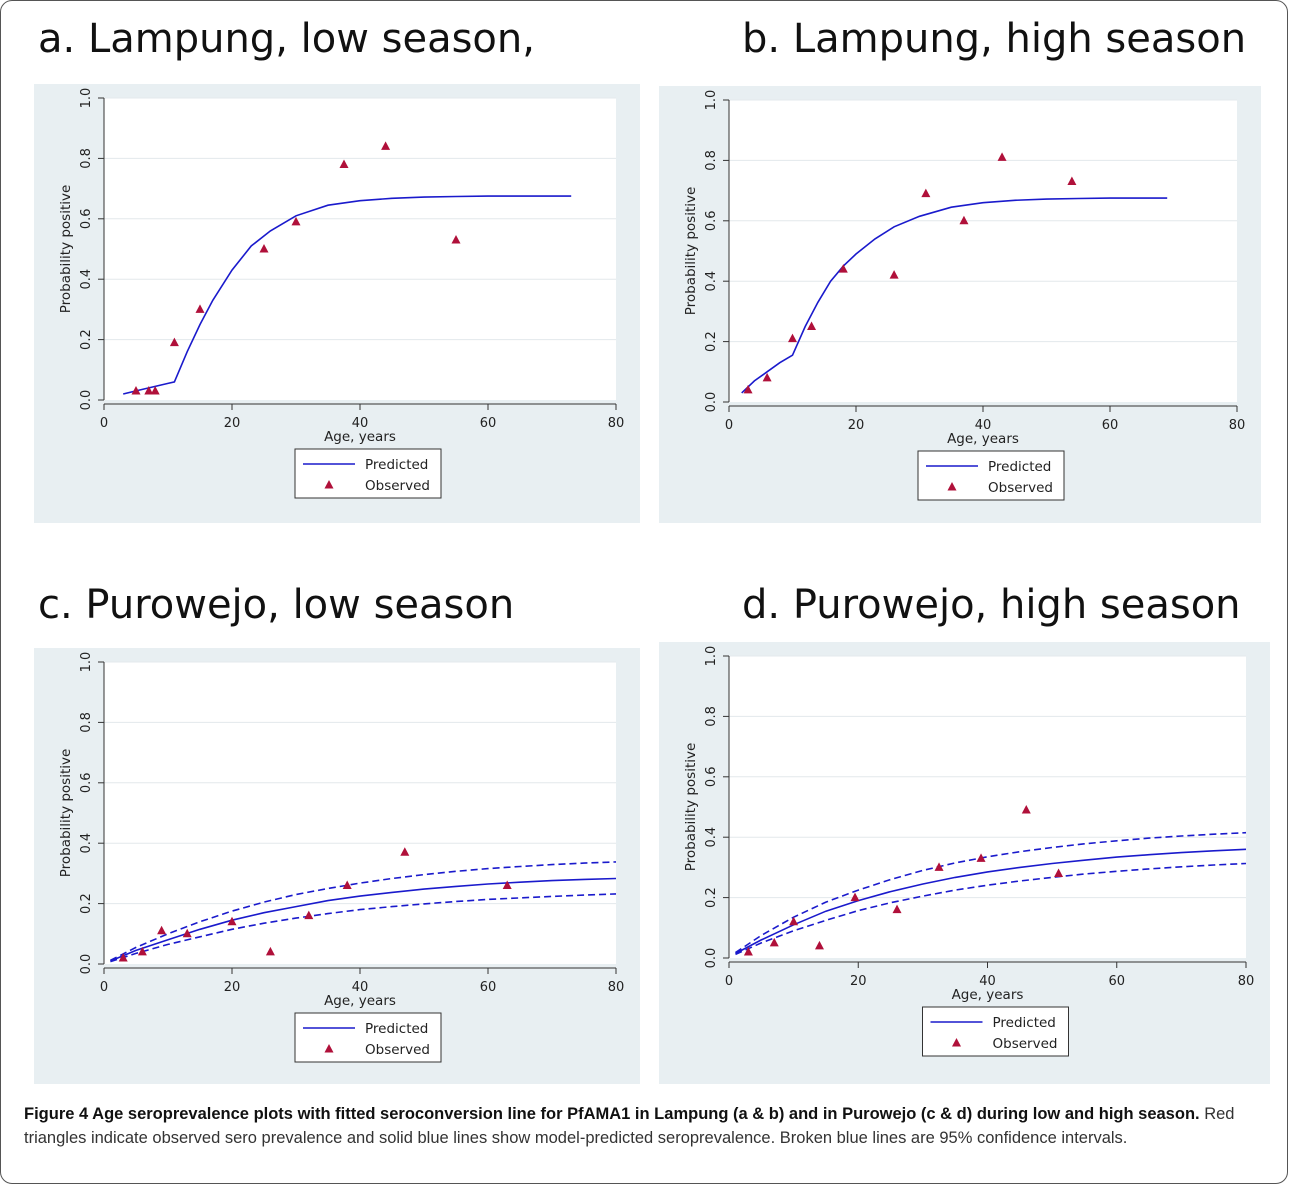  I want to click on panel-title-b: b. Lampung, high season, so click(994, 39).